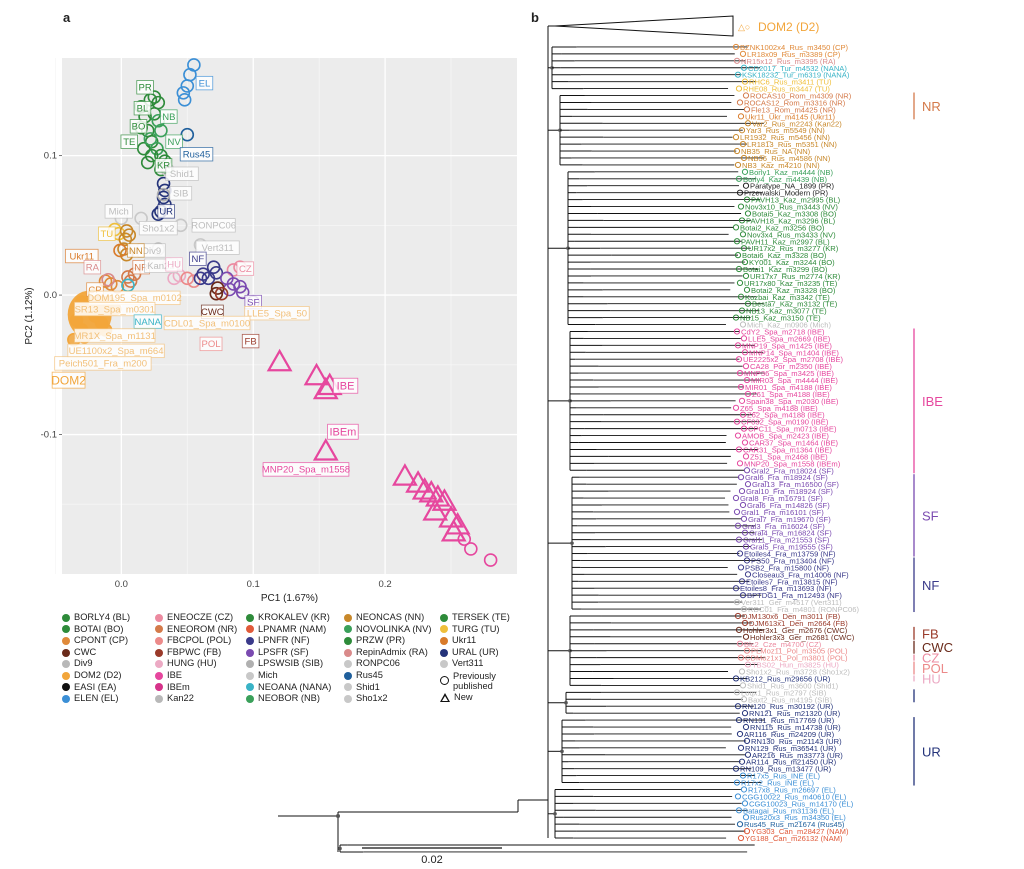 The image size is (1024, 869). I want to click on tree-leaf-label: Gral7_Fra_m19670 (SF), so click(789, 519).